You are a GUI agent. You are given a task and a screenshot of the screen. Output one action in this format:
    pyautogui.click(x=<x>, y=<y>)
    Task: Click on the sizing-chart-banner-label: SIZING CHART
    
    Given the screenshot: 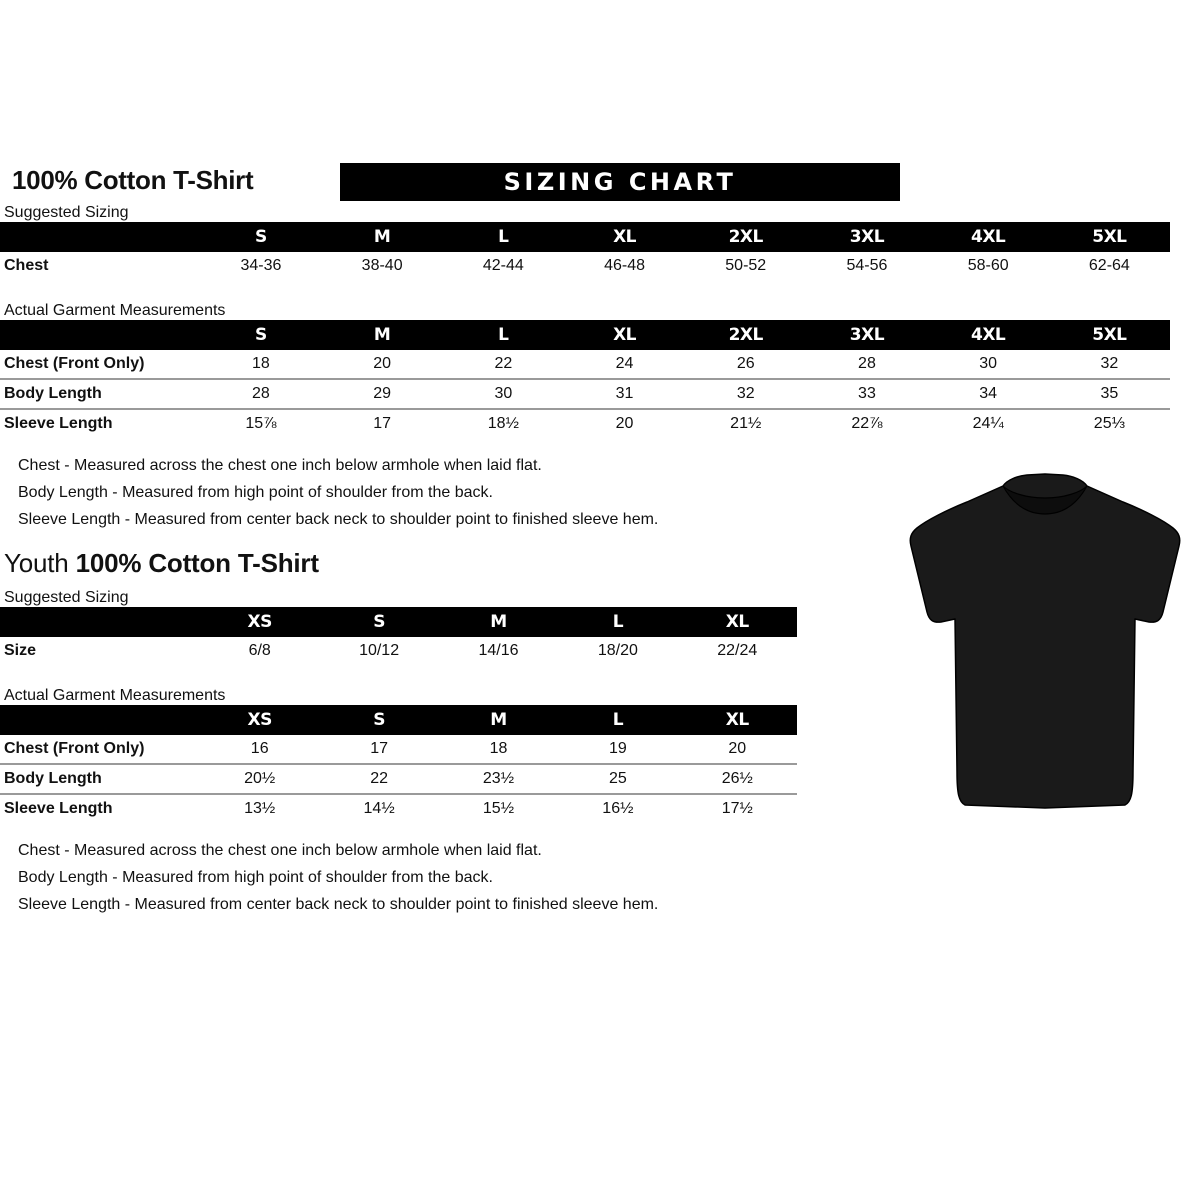 What is the action you would take?
    pyautogui.click(x=620, y=182)
    